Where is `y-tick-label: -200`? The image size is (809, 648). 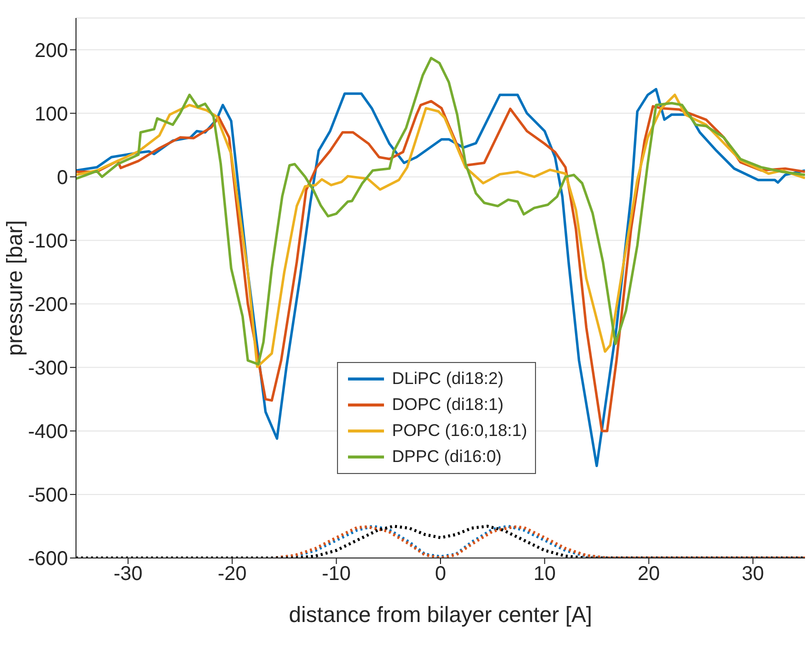
y-tick-label: -200 is located at coordinates (48, 305).